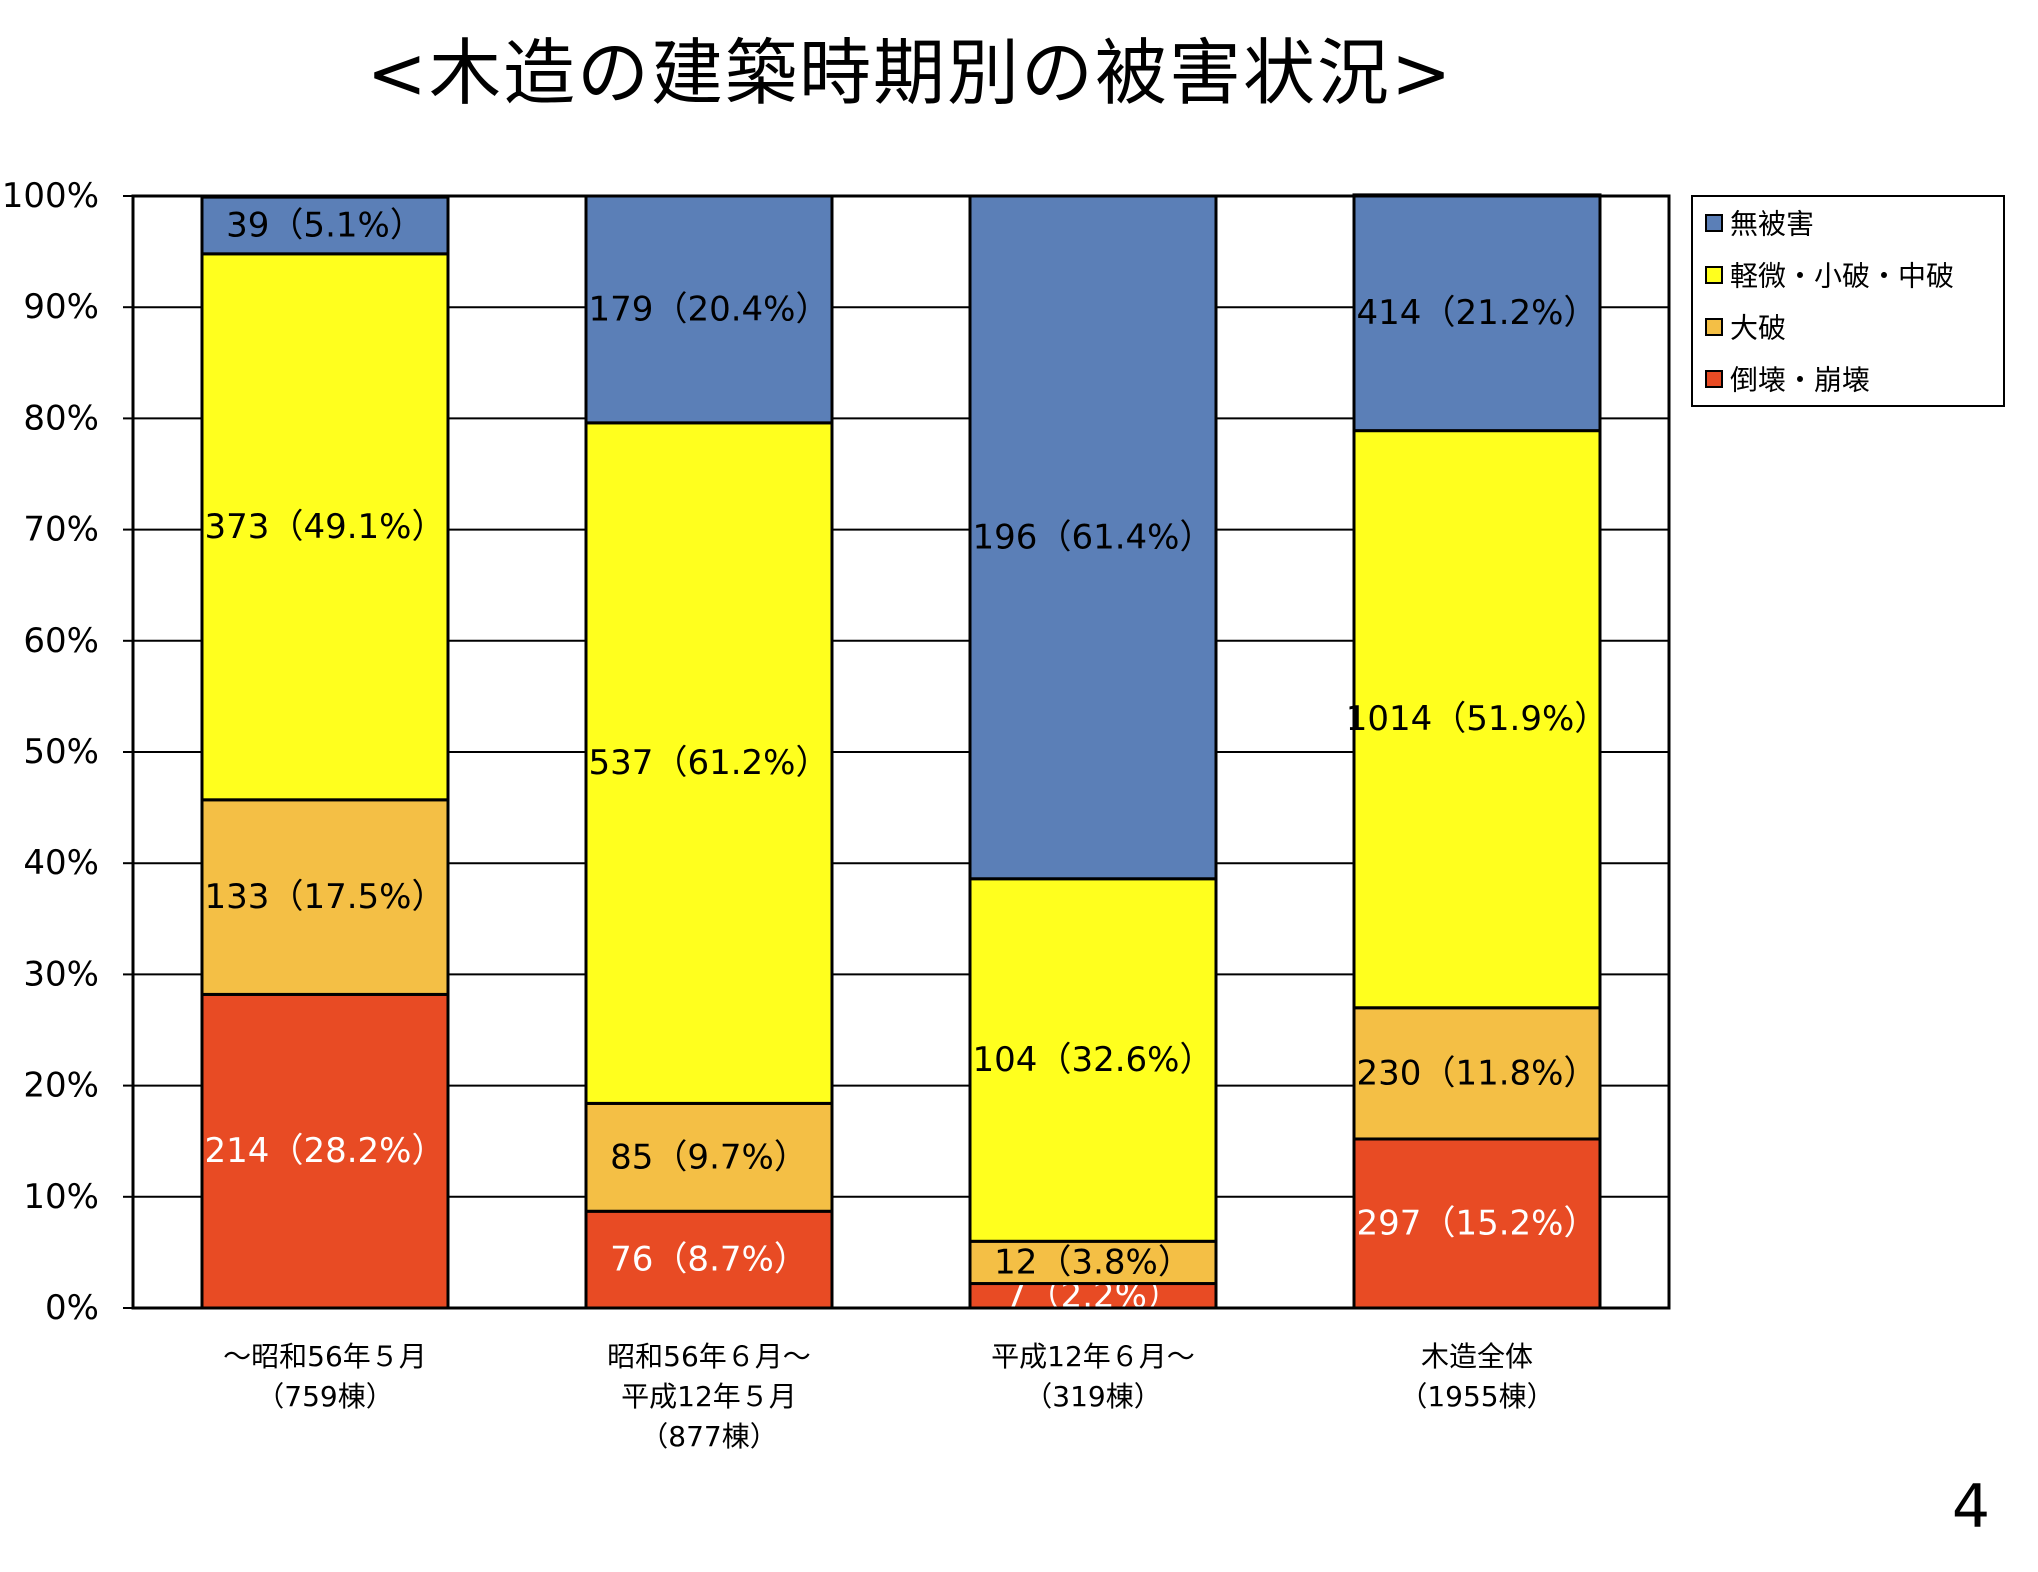 The width and height of the screenshot is (2038, 1572). I want to click on data-label: 414（21.2%）, so click(1477, 313).